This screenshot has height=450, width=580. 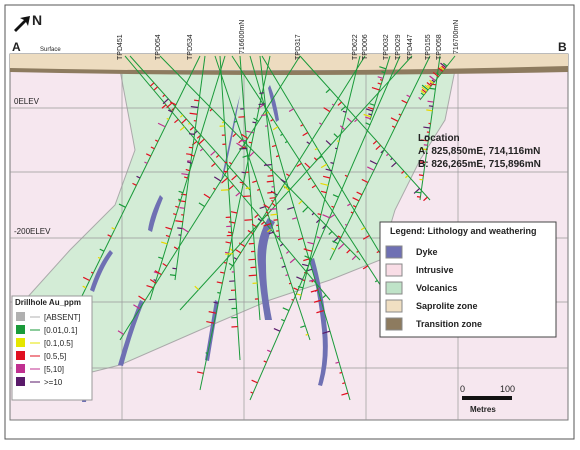 I want to click on legend-title: Drillhole Au_ppm, so click(x=48, y=302).